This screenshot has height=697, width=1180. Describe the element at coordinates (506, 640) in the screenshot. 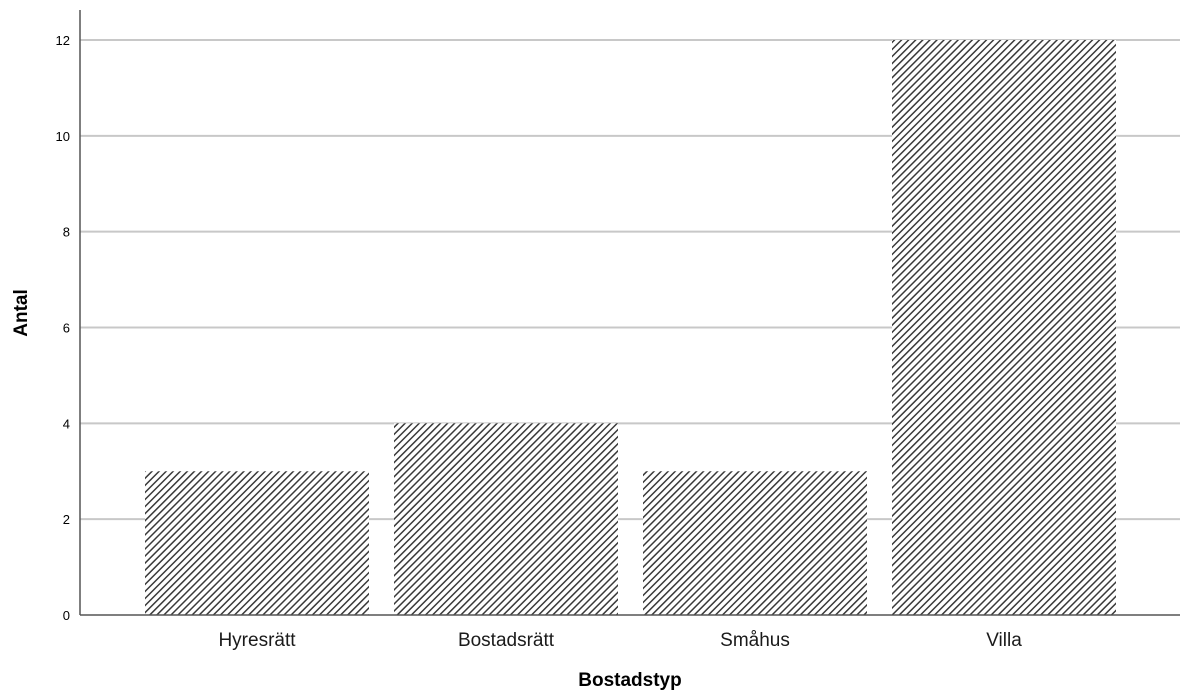

I see `x-tick-label: Bostadsrätt` at that location.